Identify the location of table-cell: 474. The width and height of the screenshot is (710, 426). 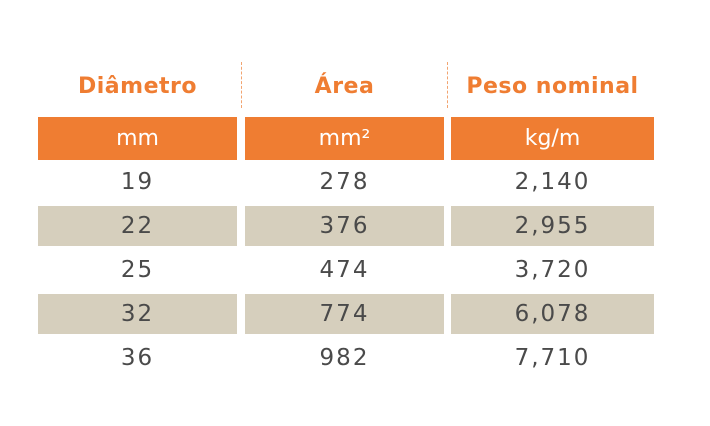
(344, 270).